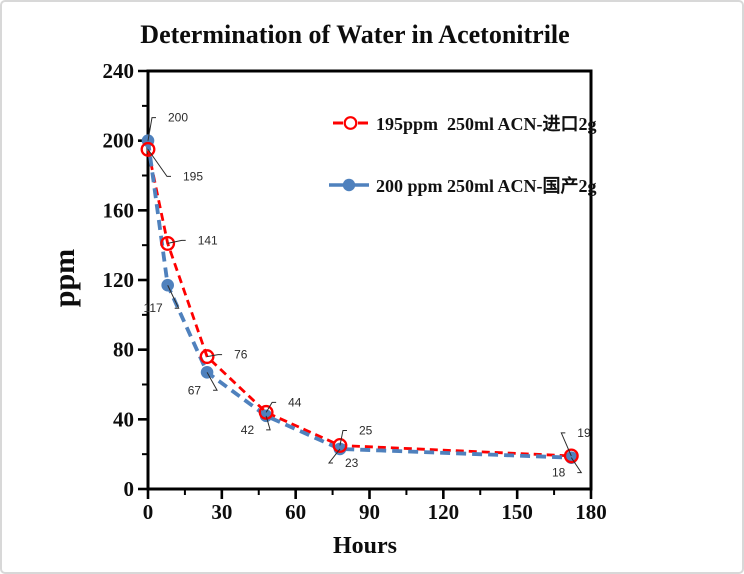 Image resolution: width=744 pixels, height=574 pixels. I want to click on legend-label-domestic: 200 ppm 250ml ACN-国产2g, so click(486, 186).